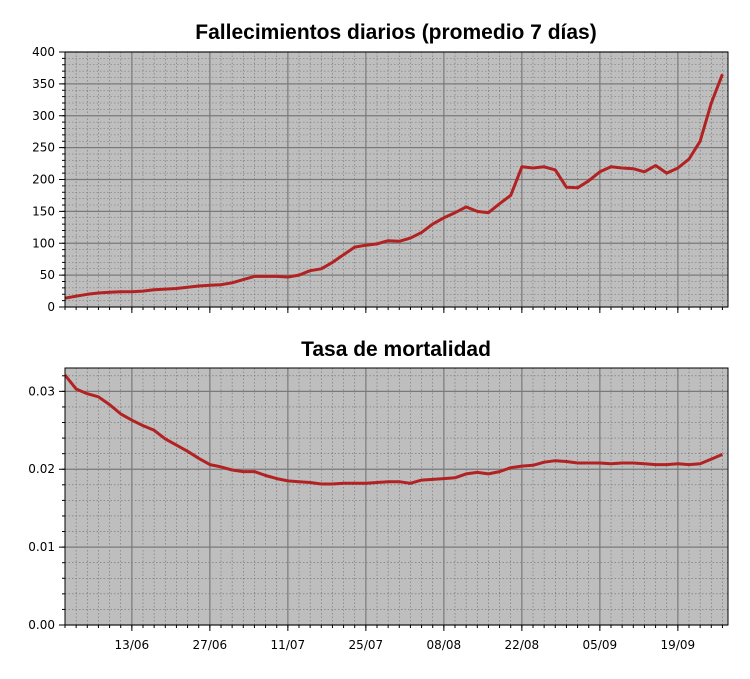 The image size is (750, 679). Describe the element at coordinates (41, 469) in the screenshot. I see `mortality-y-tick-label: 0.02` at that location.